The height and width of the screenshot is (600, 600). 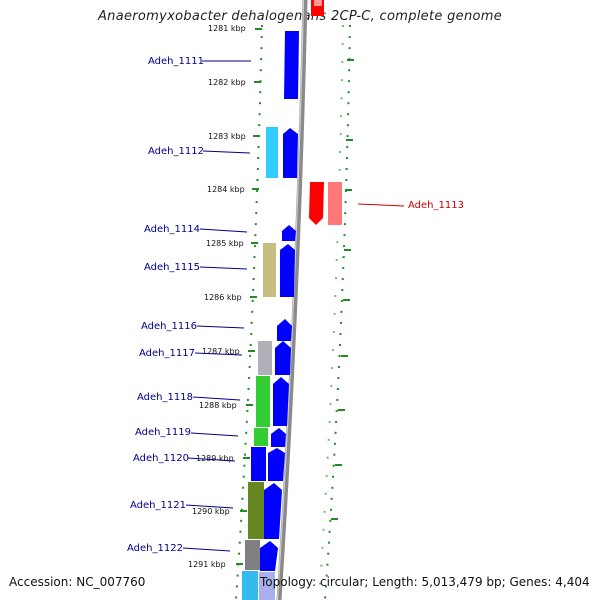 I want to click on reverse-genes, so click(x=325, y=112).